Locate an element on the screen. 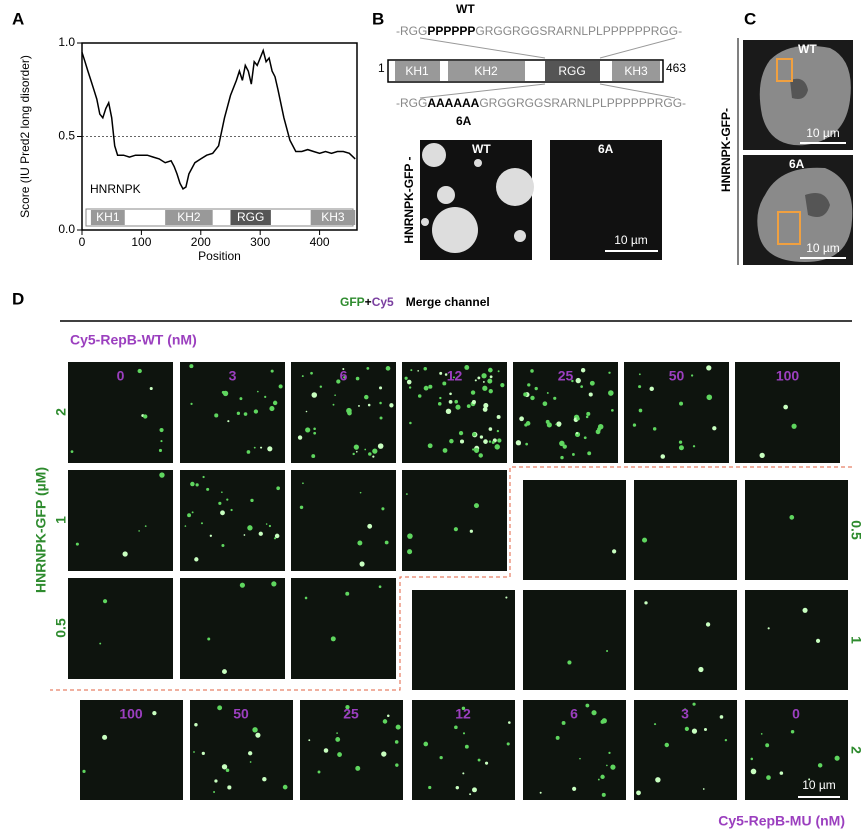  droplets is located at coordinates (477, 198).